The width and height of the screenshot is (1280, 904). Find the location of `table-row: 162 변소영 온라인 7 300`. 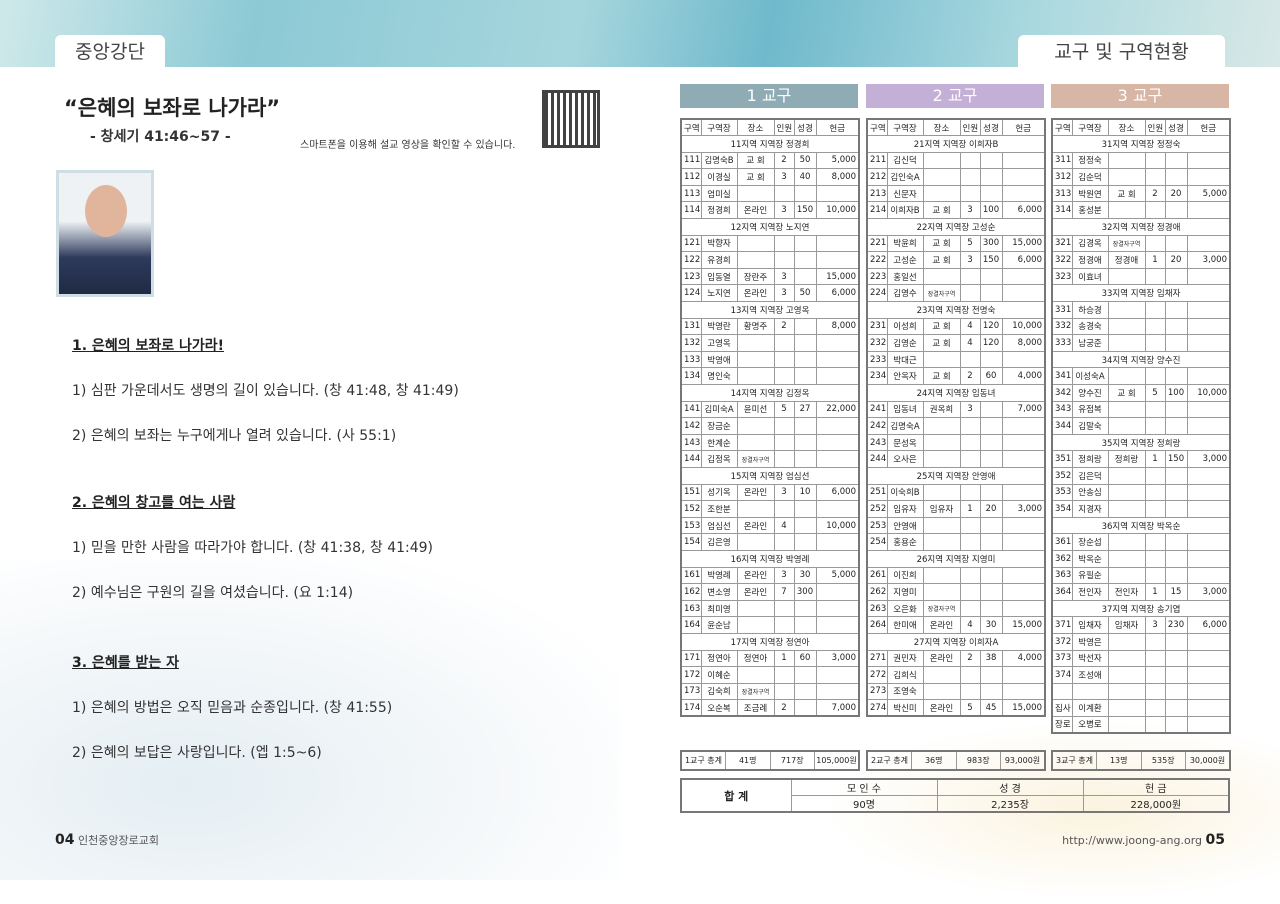

table-row: 162 변소영 온라인 7 300 is located at coordinates (770, 592).